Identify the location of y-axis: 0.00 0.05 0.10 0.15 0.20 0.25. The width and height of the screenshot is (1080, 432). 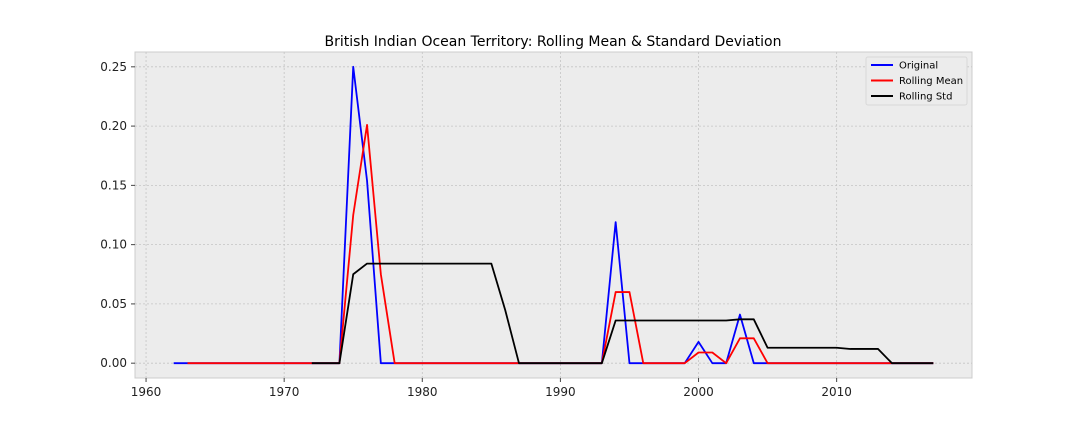
(117, 215).